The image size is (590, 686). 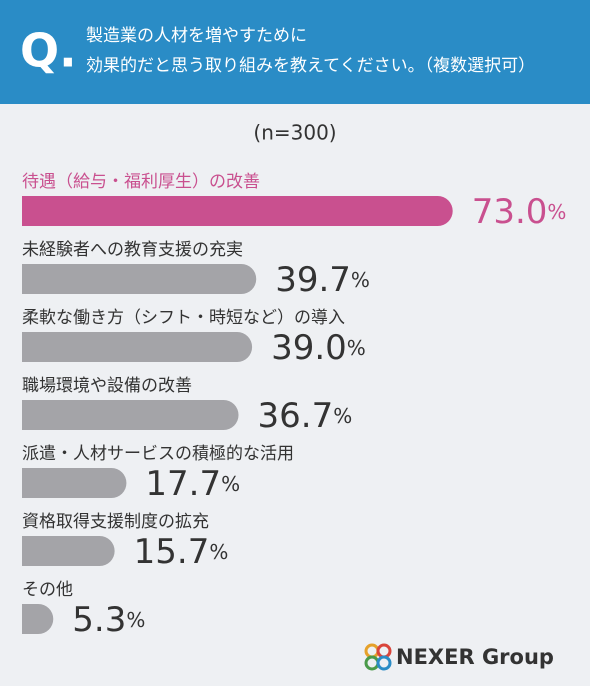 What do you see at coordinates (158, 454) in the screenshot?
I see `category-label: 派遣・人材サービスの積極的な活用` at bounding box center [158, 454].